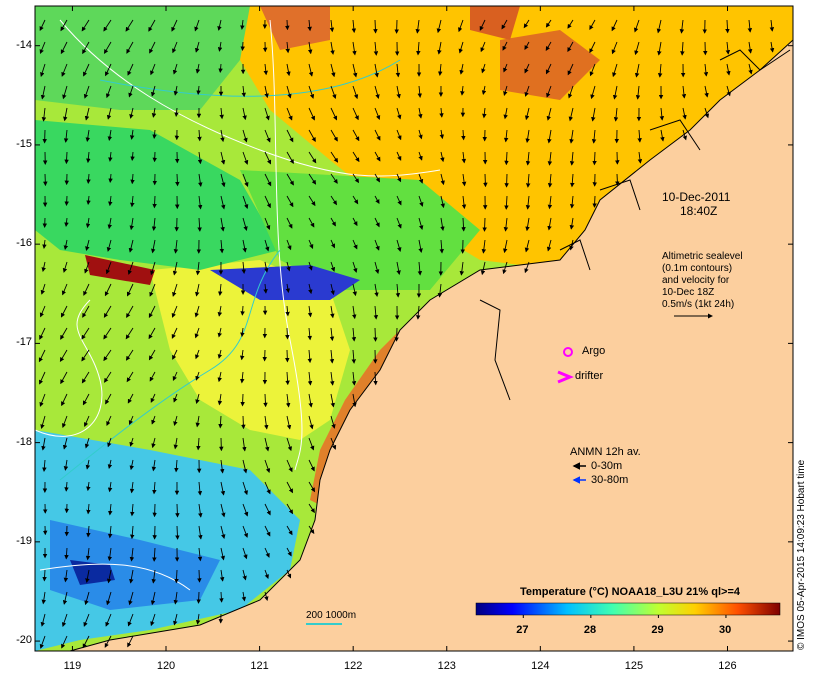 The image size is (820, 680). I want to click on colorbar, so click(628, 609).